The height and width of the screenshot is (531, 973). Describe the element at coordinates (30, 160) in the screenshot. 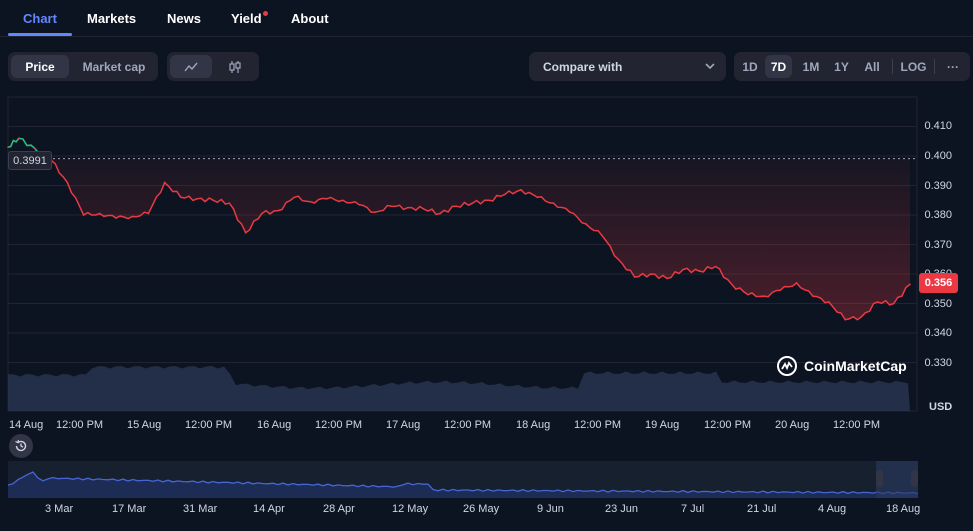

I see `reference-price-badge: 0.3991` at that location.